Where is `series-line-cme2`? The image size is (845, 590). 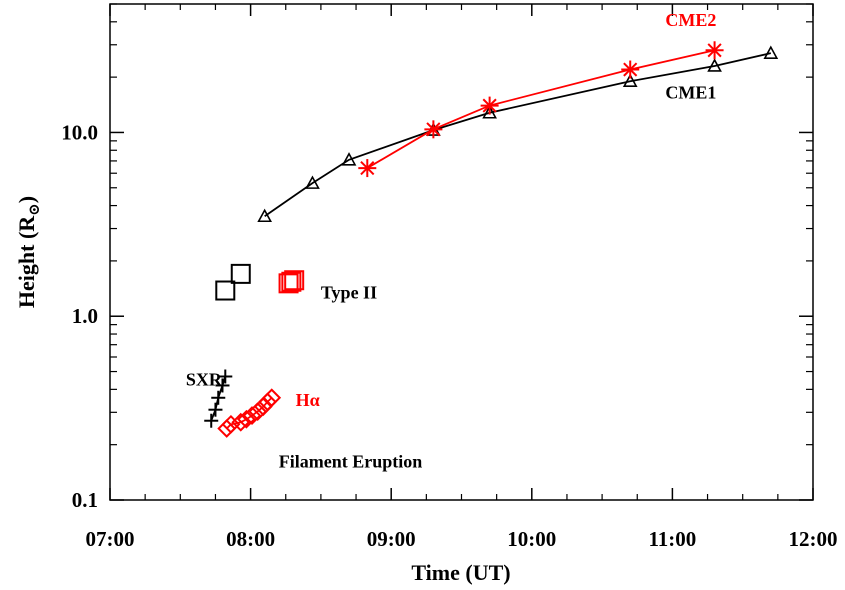 series-line-cme2 is located at coordinates (540, 109).